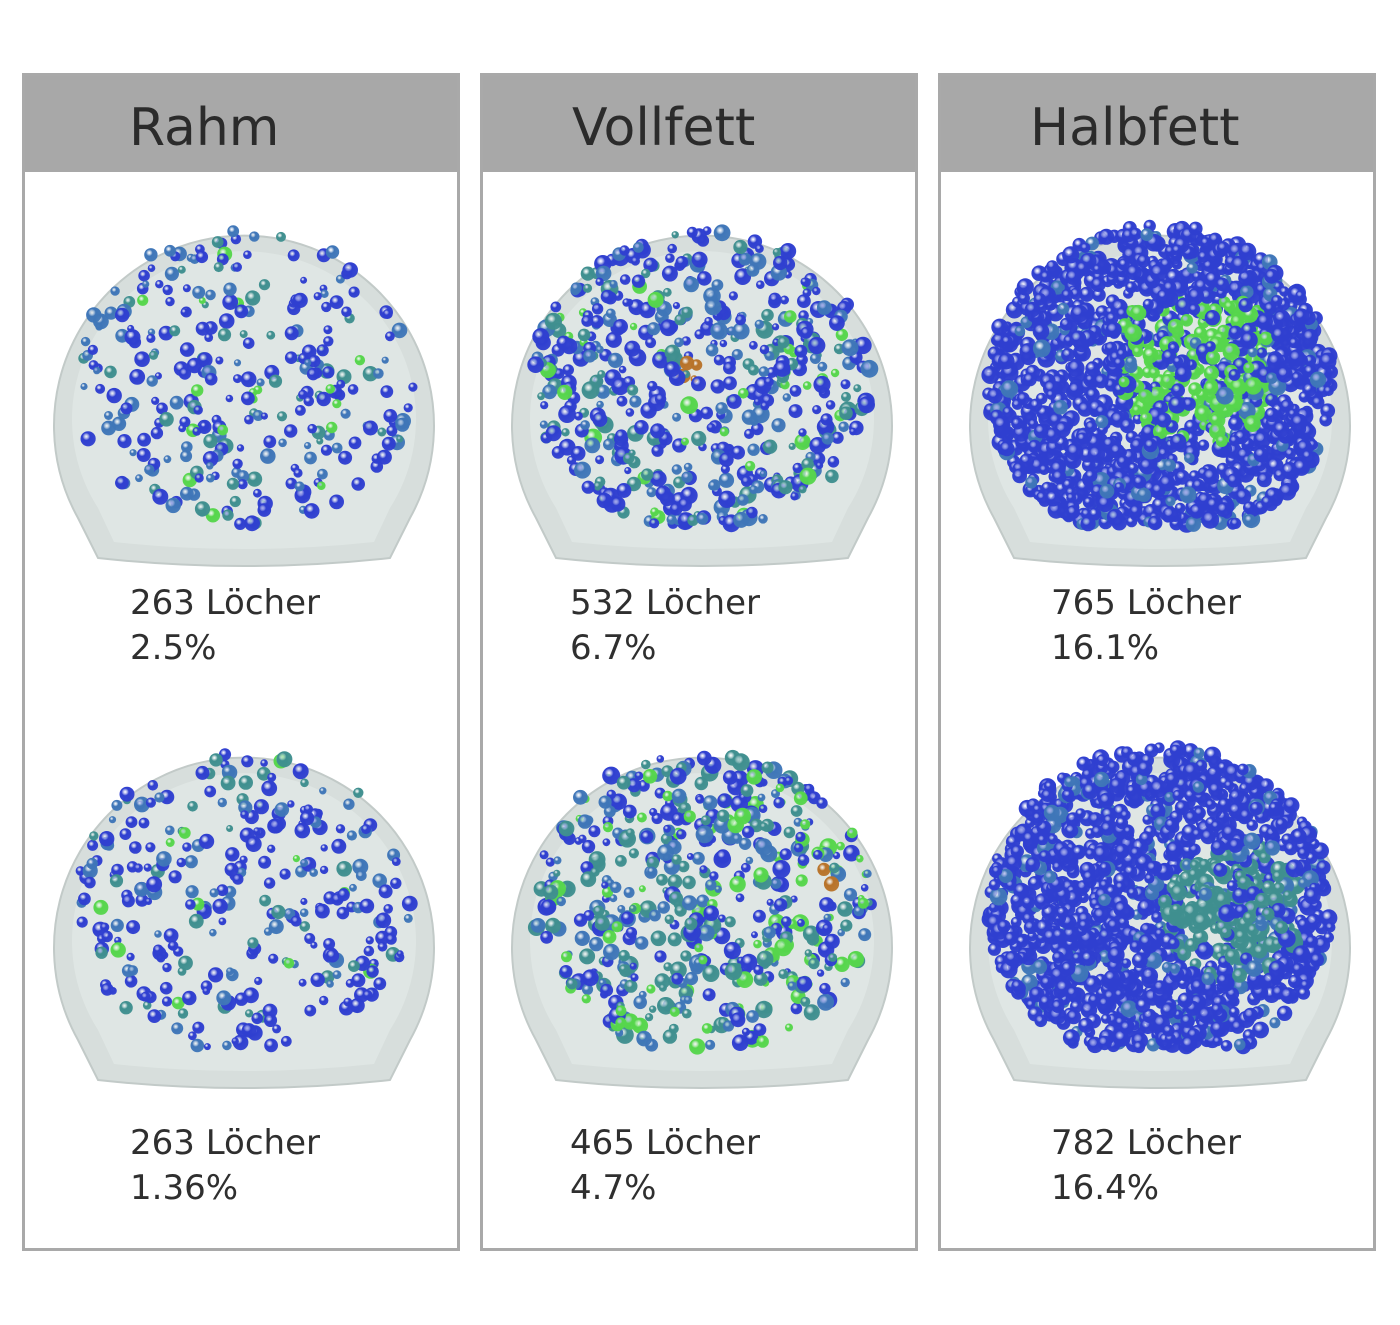 The height and width of the screenshot is (1325, 1400). Describe the element at coordinates (702, 919) in the screenshot. I see `cheese-scan-bottom` at that location.